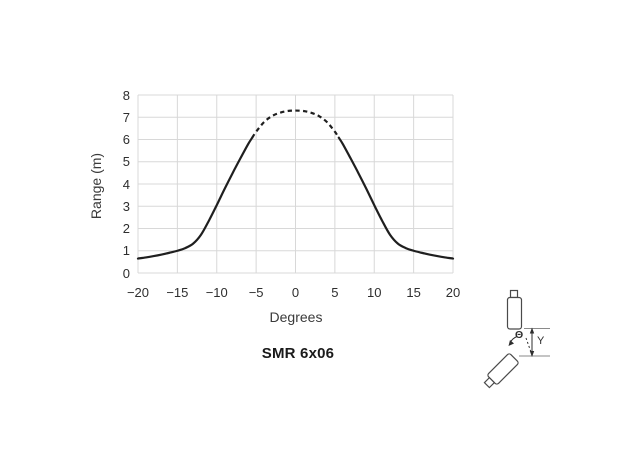  What do you see at coordinates (126, 117) in the screenshot?
I see `y-tick-label: 7` at bounding box center [126, 117].